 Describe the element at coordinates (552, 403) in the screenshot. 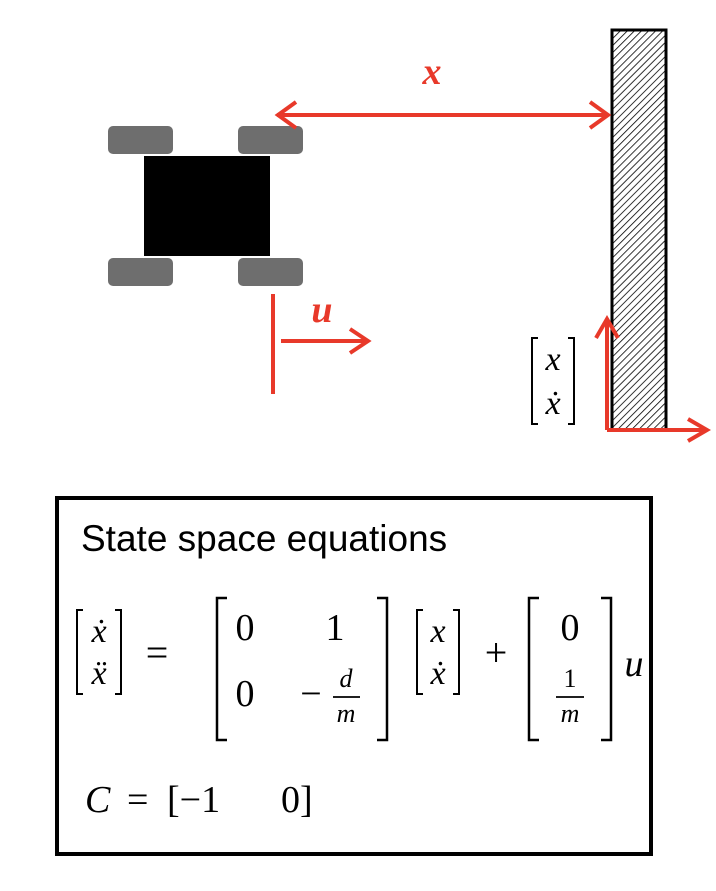

I see `state-vector-xdot: ẋ` at that location.